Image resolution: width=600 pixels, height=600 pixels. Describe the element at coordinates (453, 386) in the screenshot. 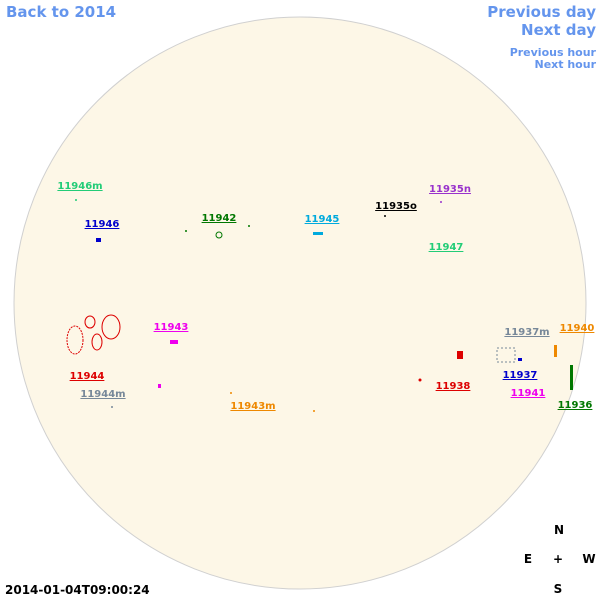

I see `region-label: 11938` at that location.